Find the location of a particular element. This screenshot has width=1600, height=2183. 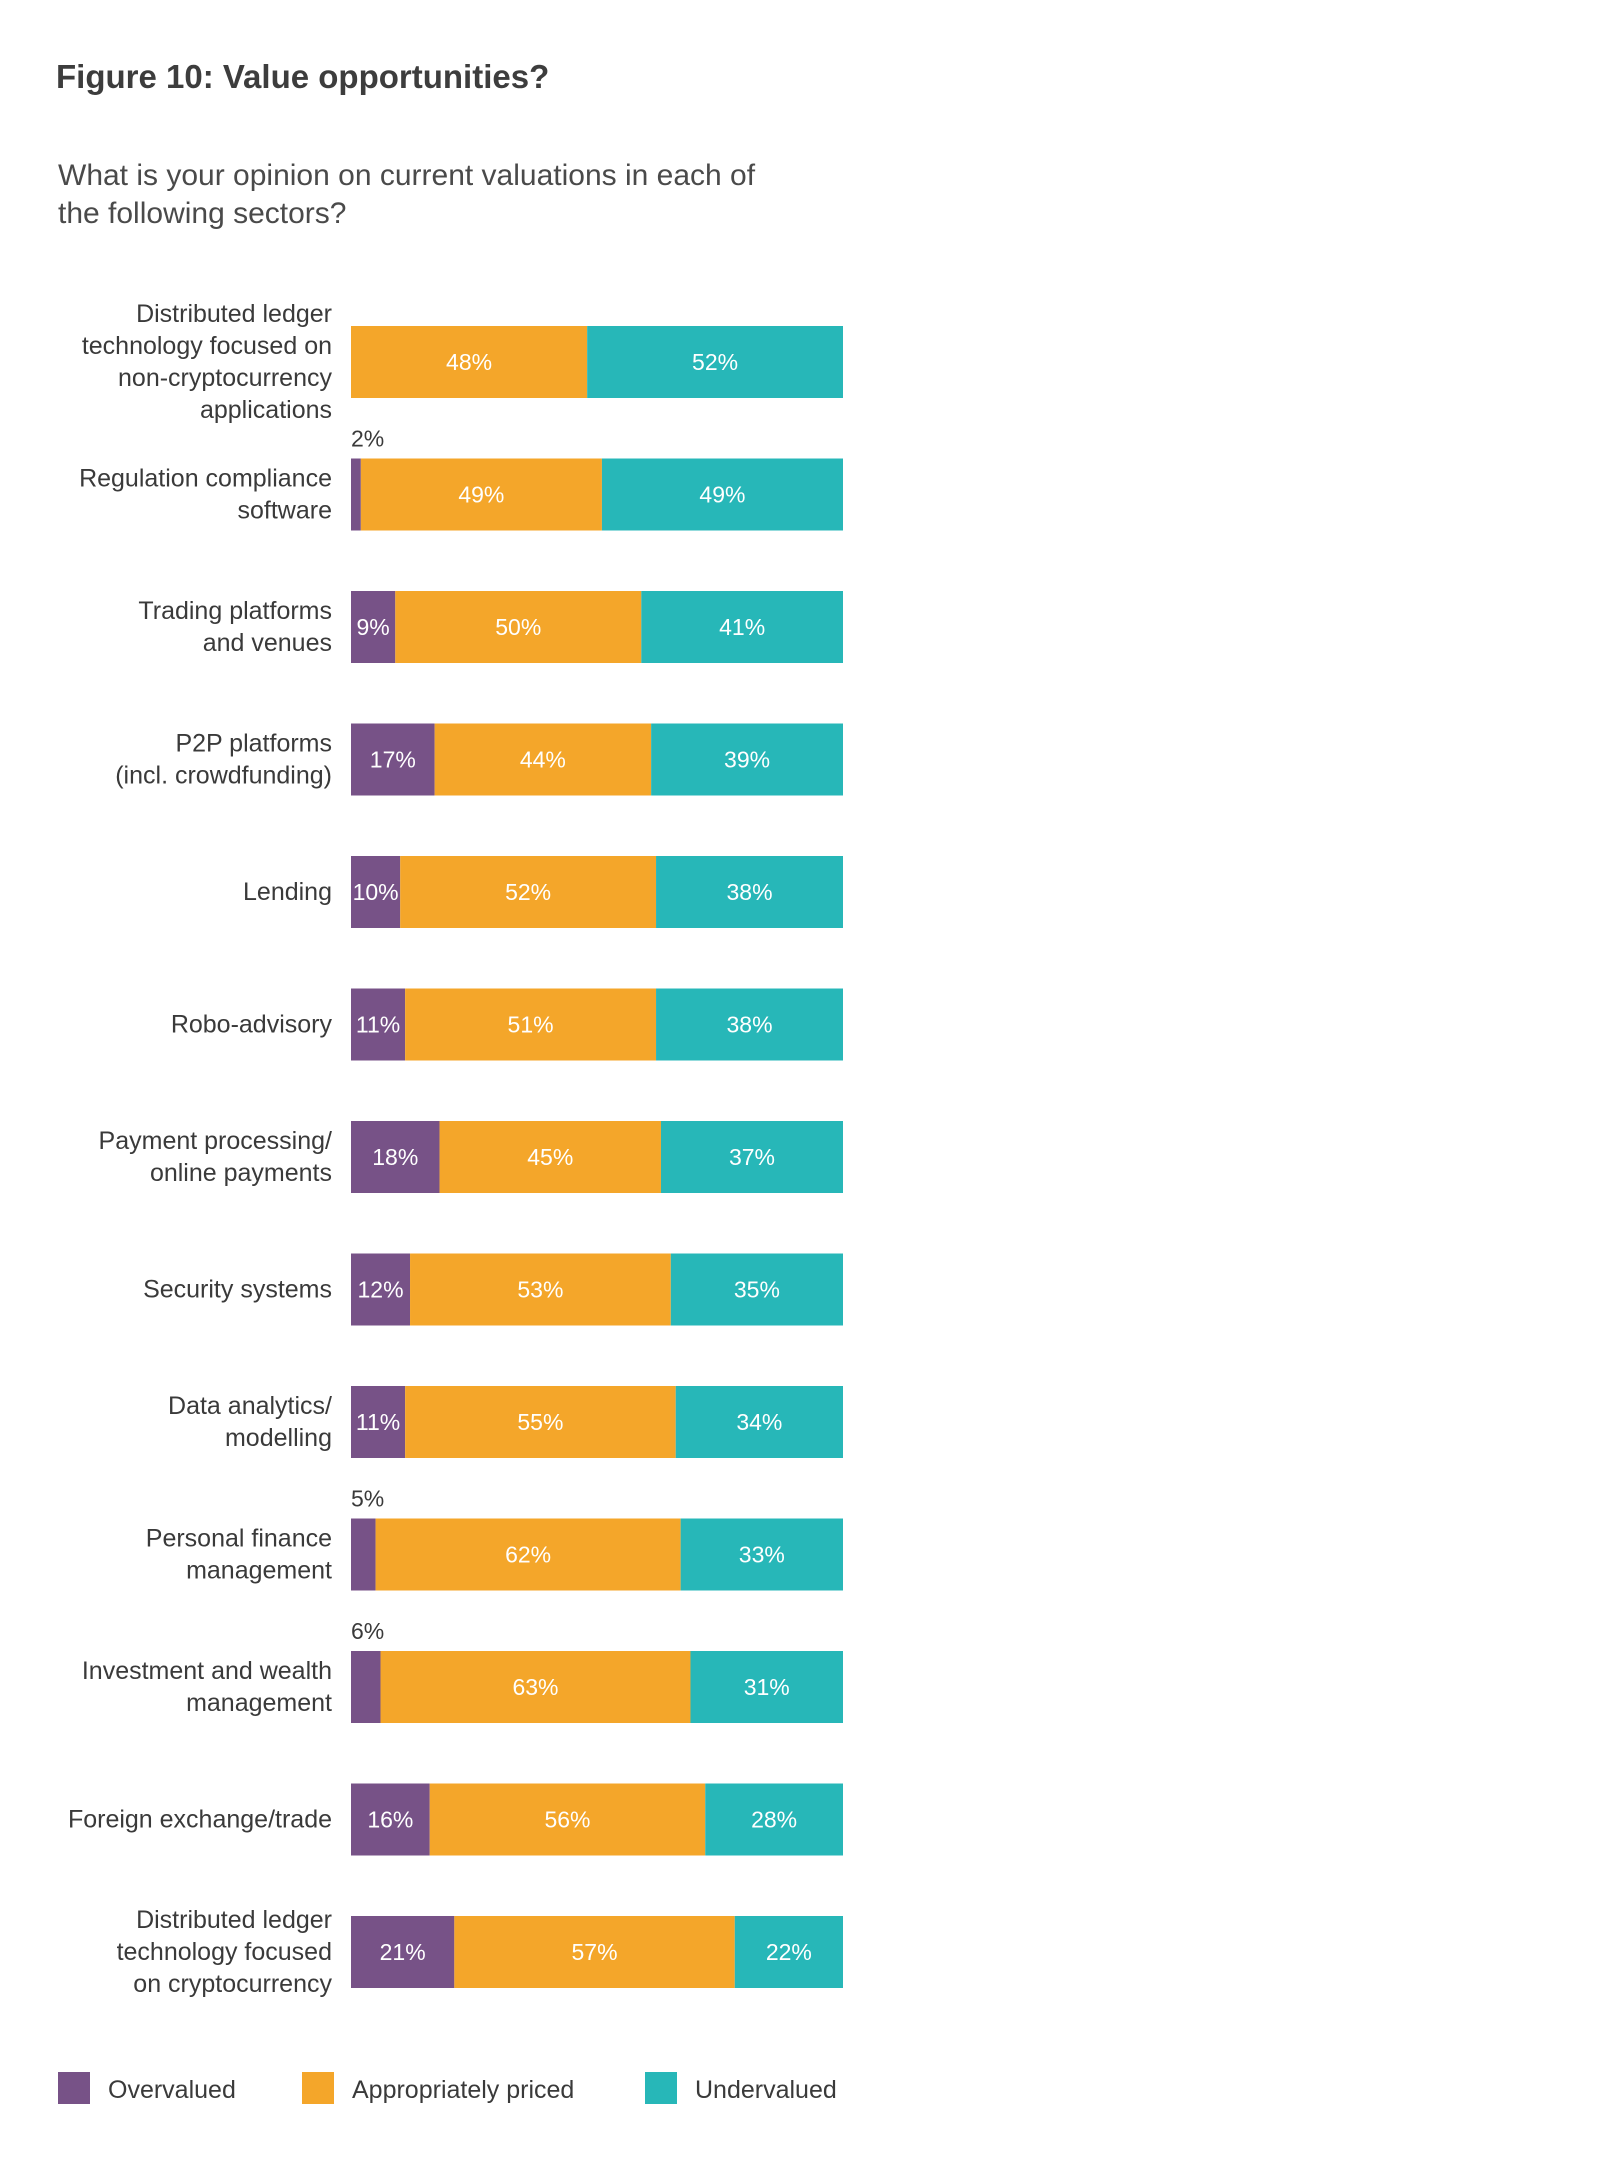

data-label: 48% is located at coordinates (469, 362).